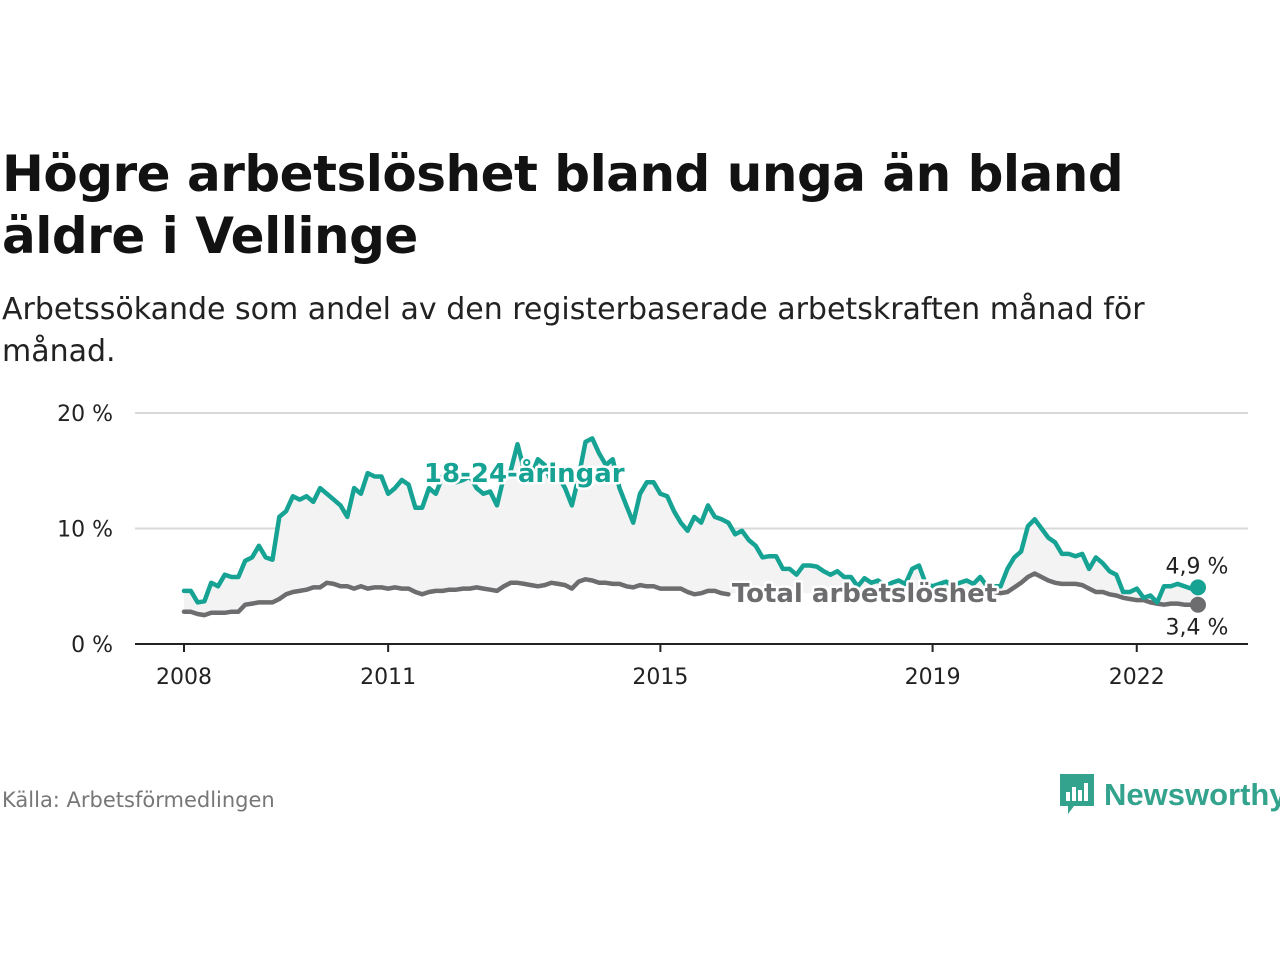 The width and height of the screenshot is (1280, 960). What do you see at coordinates (85, 414) in the screenshot?
I see `y-tick-label: 20 %` at bounding box center [85, 414].